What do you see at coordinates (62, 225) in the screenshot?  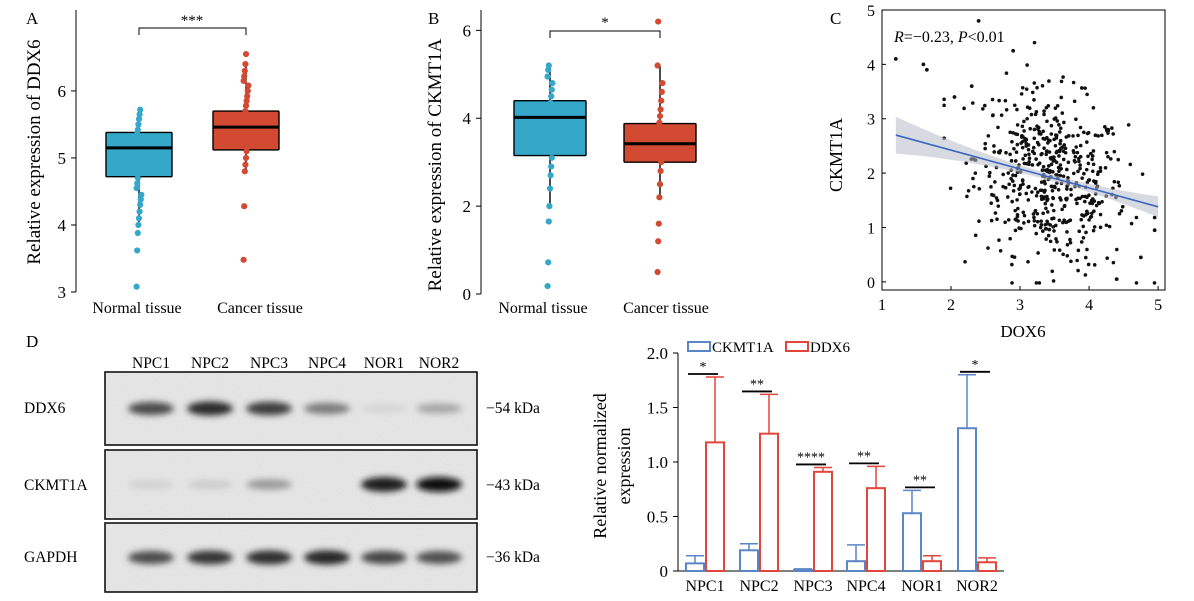 I see `panel-a-y-tick-label: 4` at bounding box center [62, 225].